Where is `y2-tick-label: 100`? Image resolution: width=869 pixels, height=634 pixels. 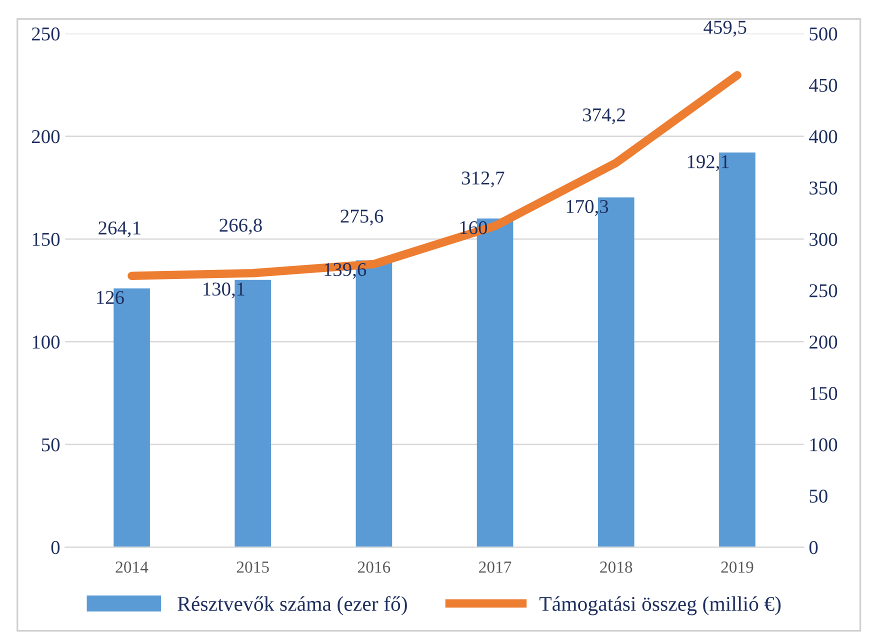
y2-tick-label: 100 is located at coordinates (824, 445).